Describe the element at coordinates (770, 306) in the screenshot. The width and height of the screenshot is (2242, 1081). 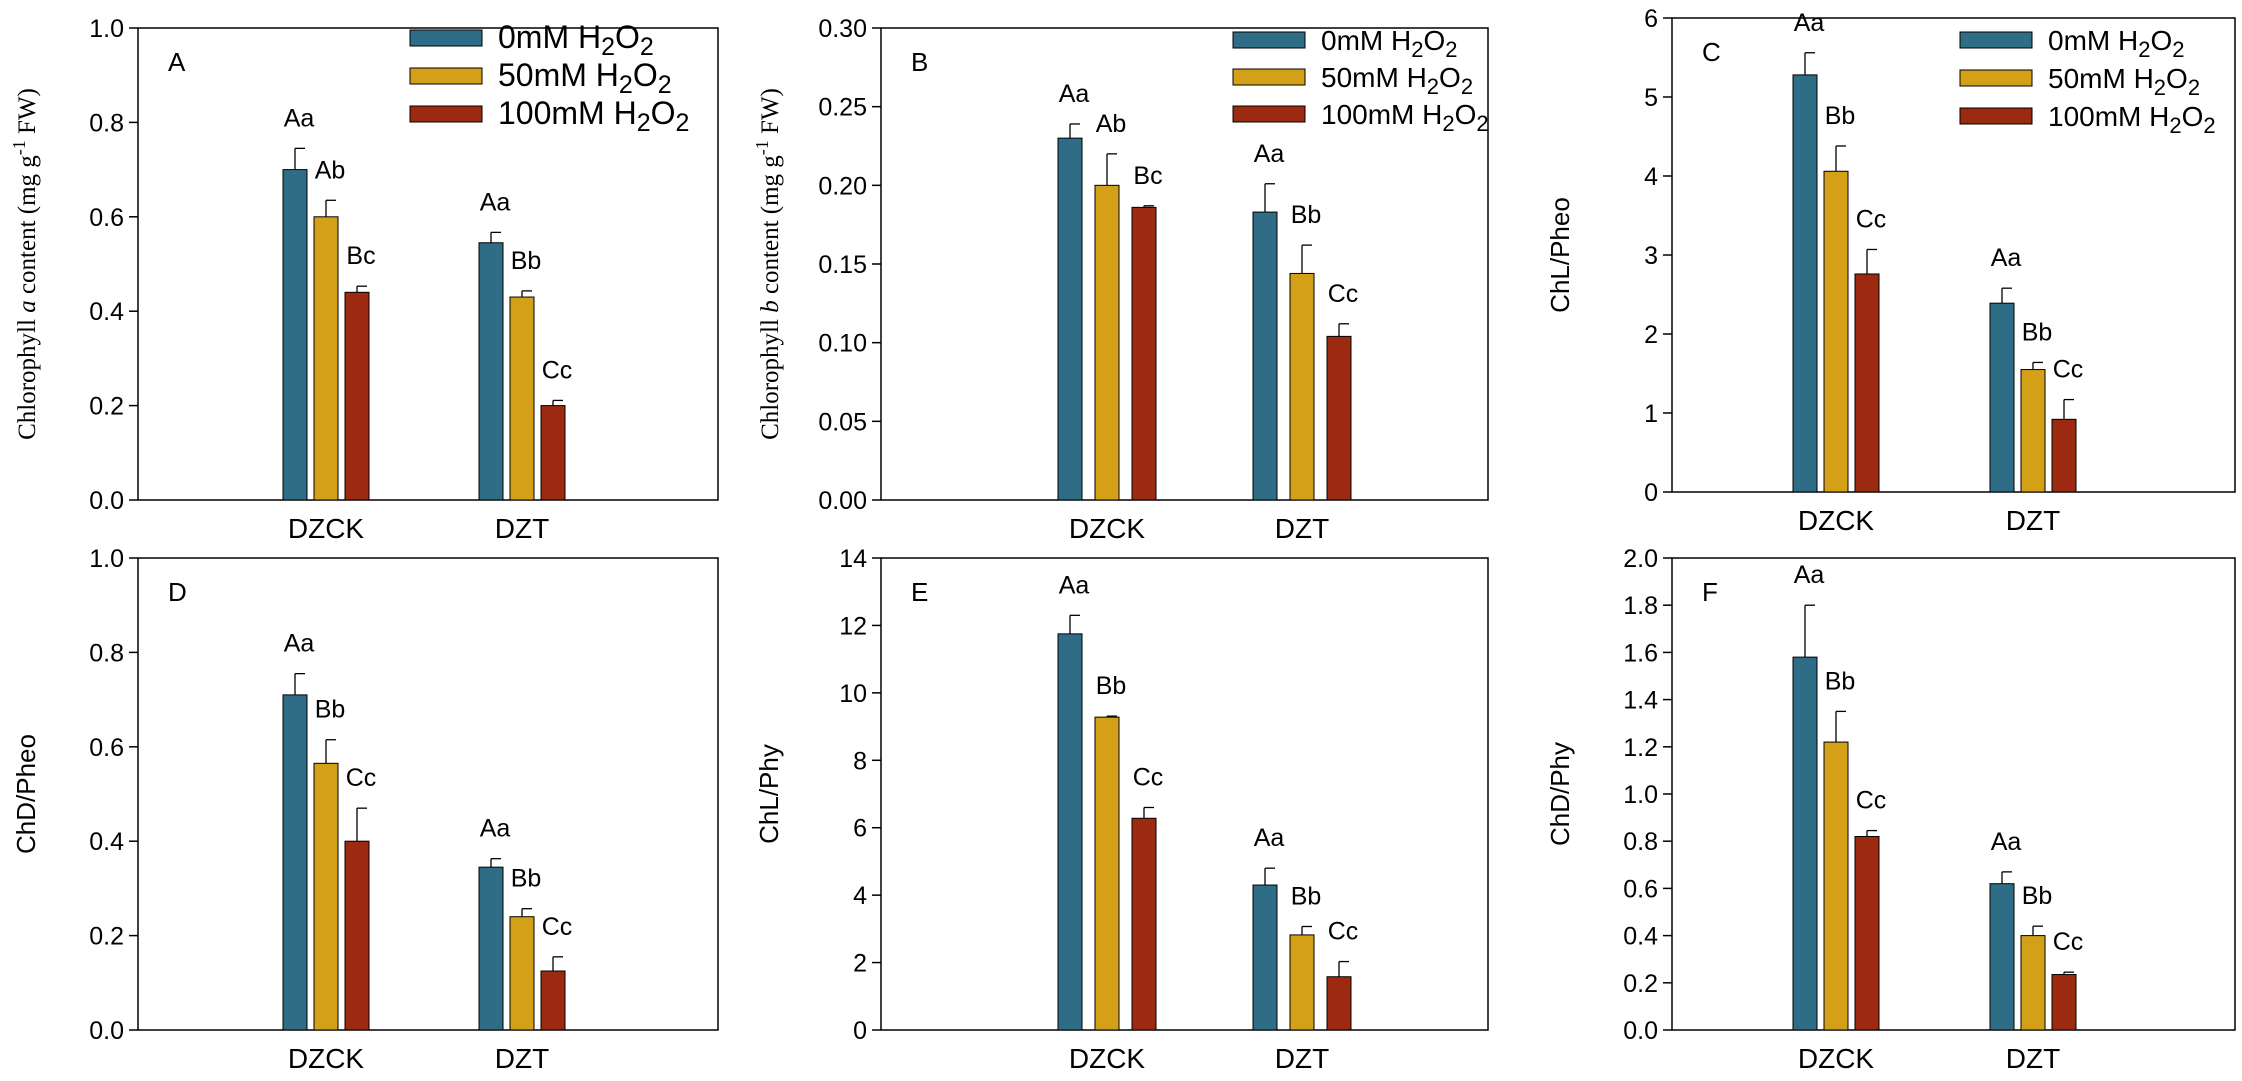
I see `y-axis-label-part: b` at that location.